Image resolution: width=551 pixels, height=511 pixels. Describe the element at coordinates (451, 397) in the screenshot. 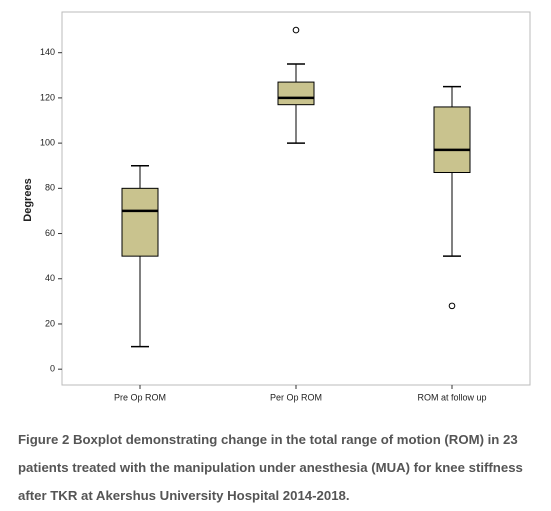

I see `x-tick-label: ROM at follow up` at that location.